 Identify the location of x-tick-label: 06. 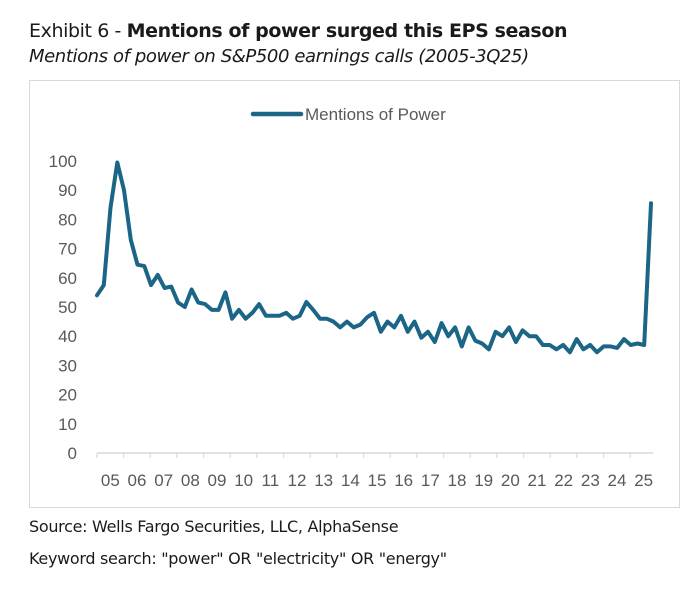
(137, 480).